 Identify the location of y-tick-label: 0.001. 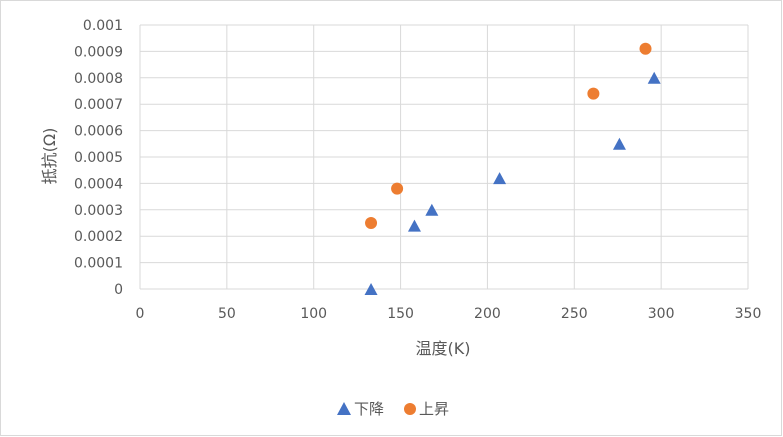
(103, 26).